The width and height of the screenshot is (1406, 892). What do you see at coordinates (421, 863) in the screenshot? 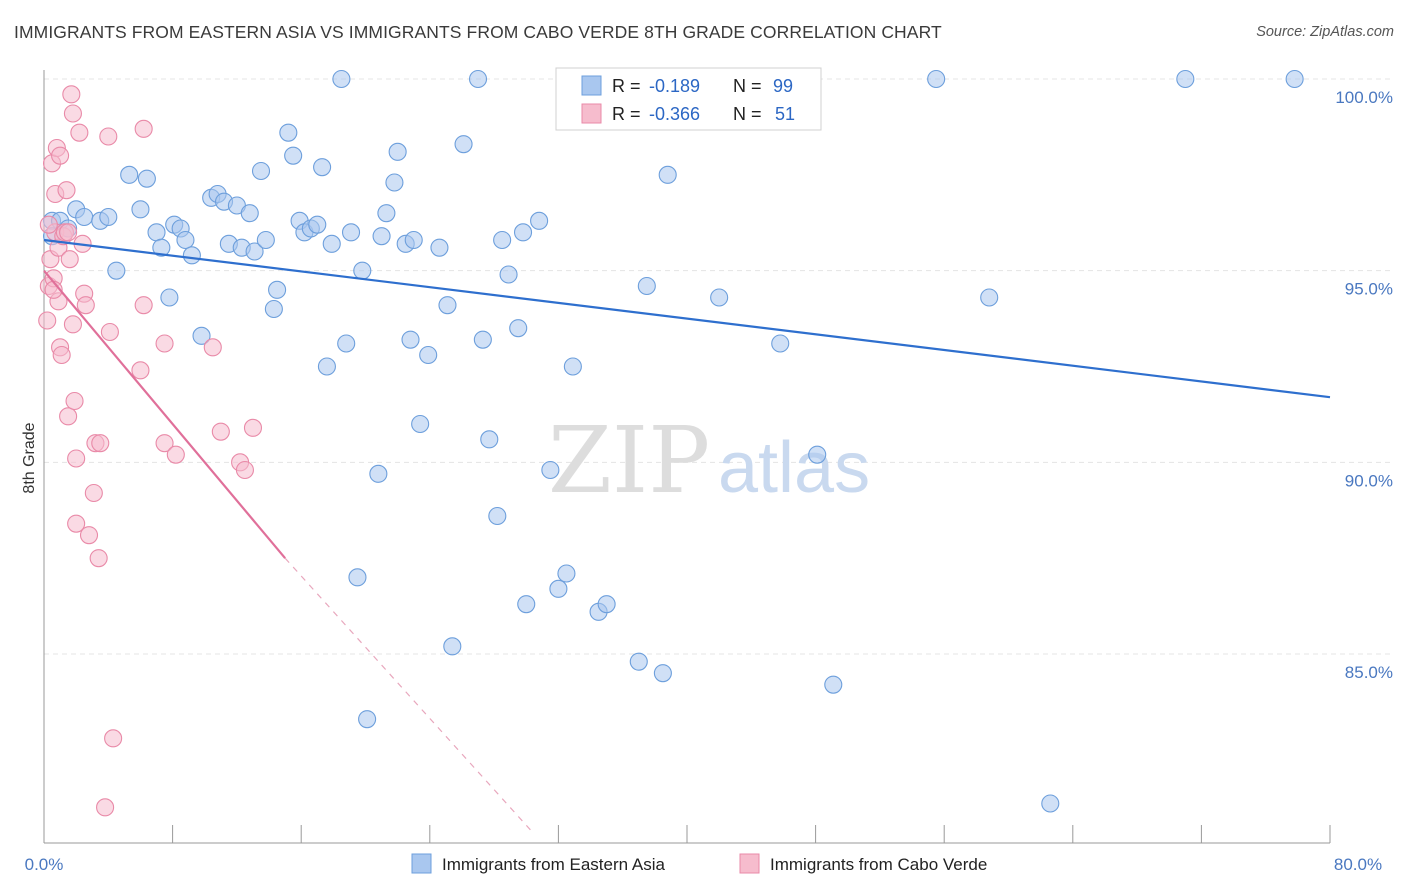
I see `legend-series-swatch-eastern-asia` at bounding box center [421, 863].